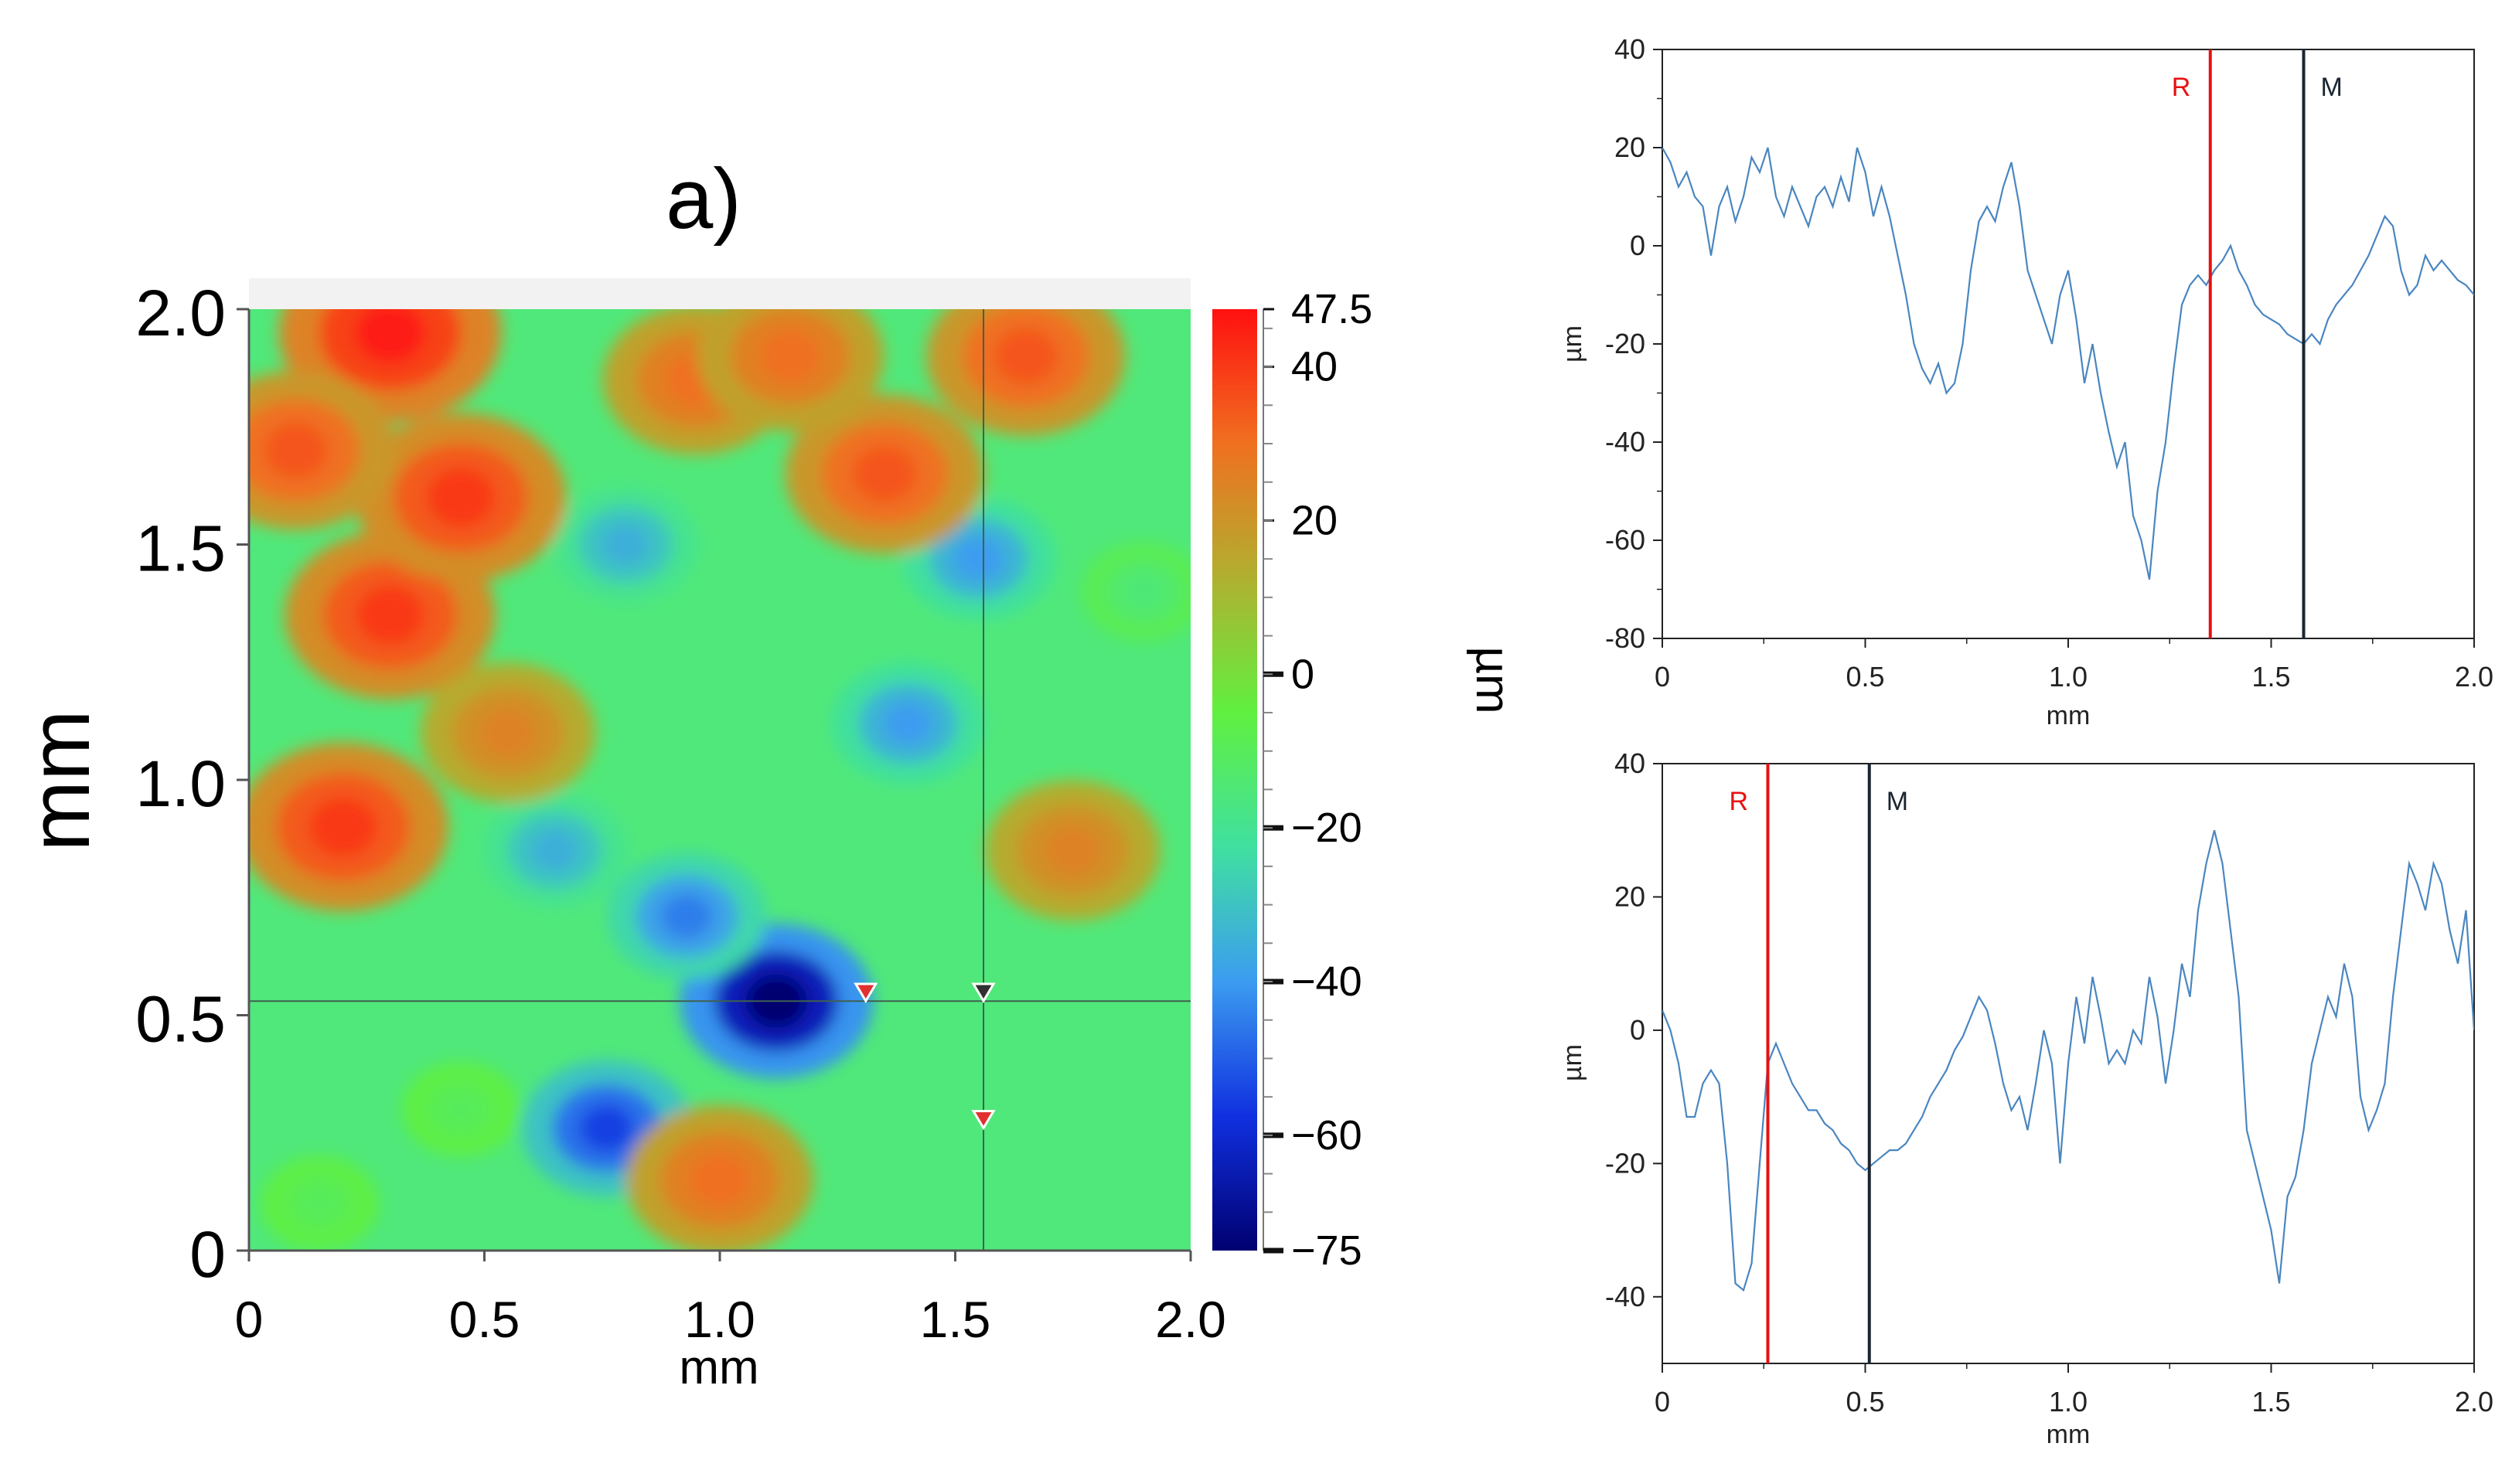 This screenshot has height=1484, width=2512. I want to click on heatmap-markers, so click(925, 1056).